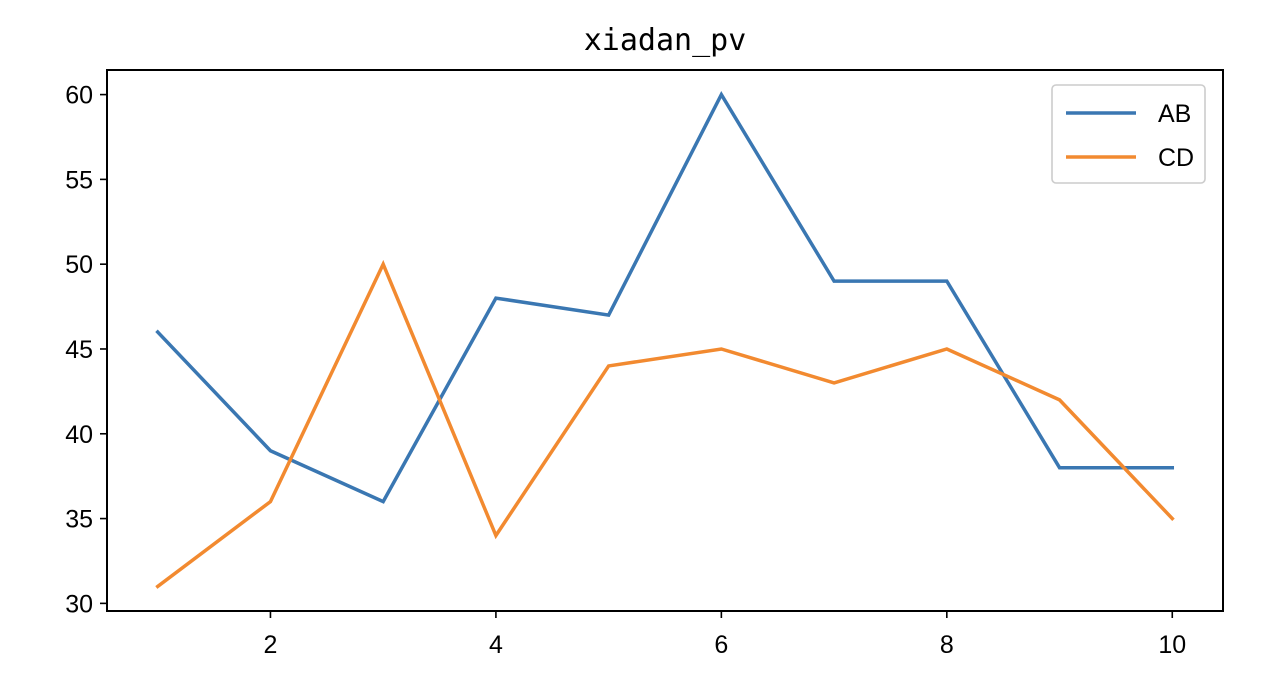  What do you see at coordinates (79, 265) in the screenshot?
I see `y-tick-label: 50` at bounding box center [79, 265].